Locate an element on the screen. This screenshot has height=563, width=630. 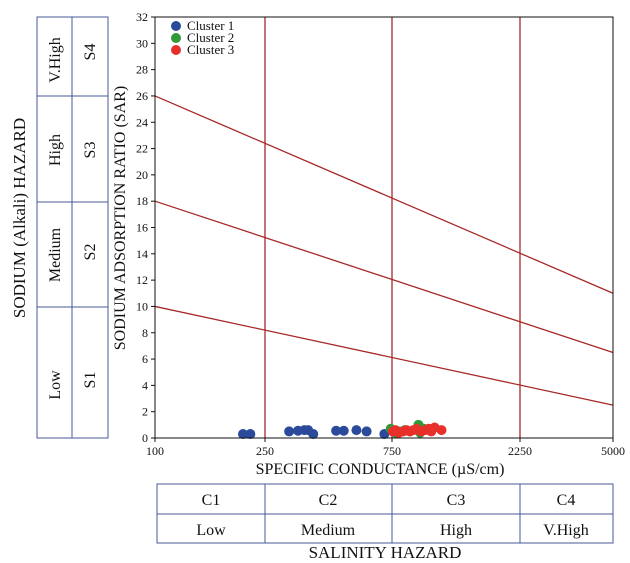
sodium-code-s3: S3 is located at coordinates (90, 150).